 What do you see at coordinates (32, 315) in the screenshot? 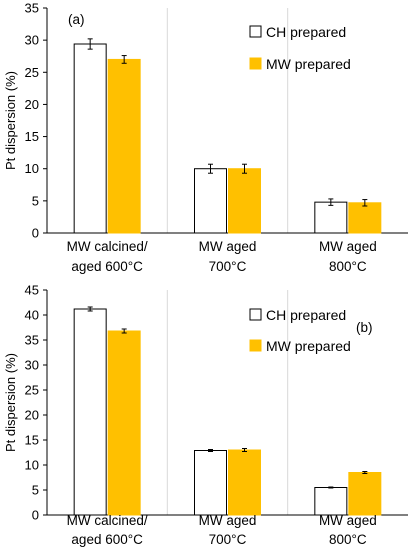
I see `y-tick-label: 40` at bounding box center [32, 315].